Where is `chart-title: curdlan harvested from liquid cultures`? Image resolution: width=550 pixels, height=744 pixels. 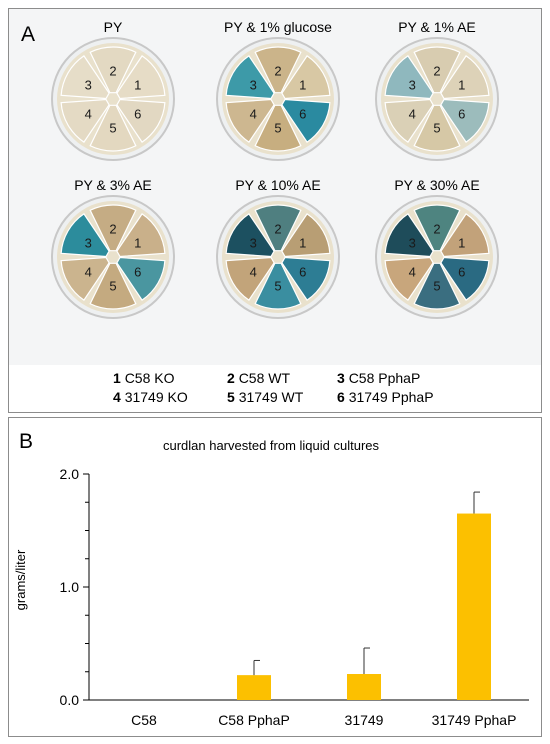 chart-title: curdlan harvested from liquid cultures is located at coordinates (271, 445).